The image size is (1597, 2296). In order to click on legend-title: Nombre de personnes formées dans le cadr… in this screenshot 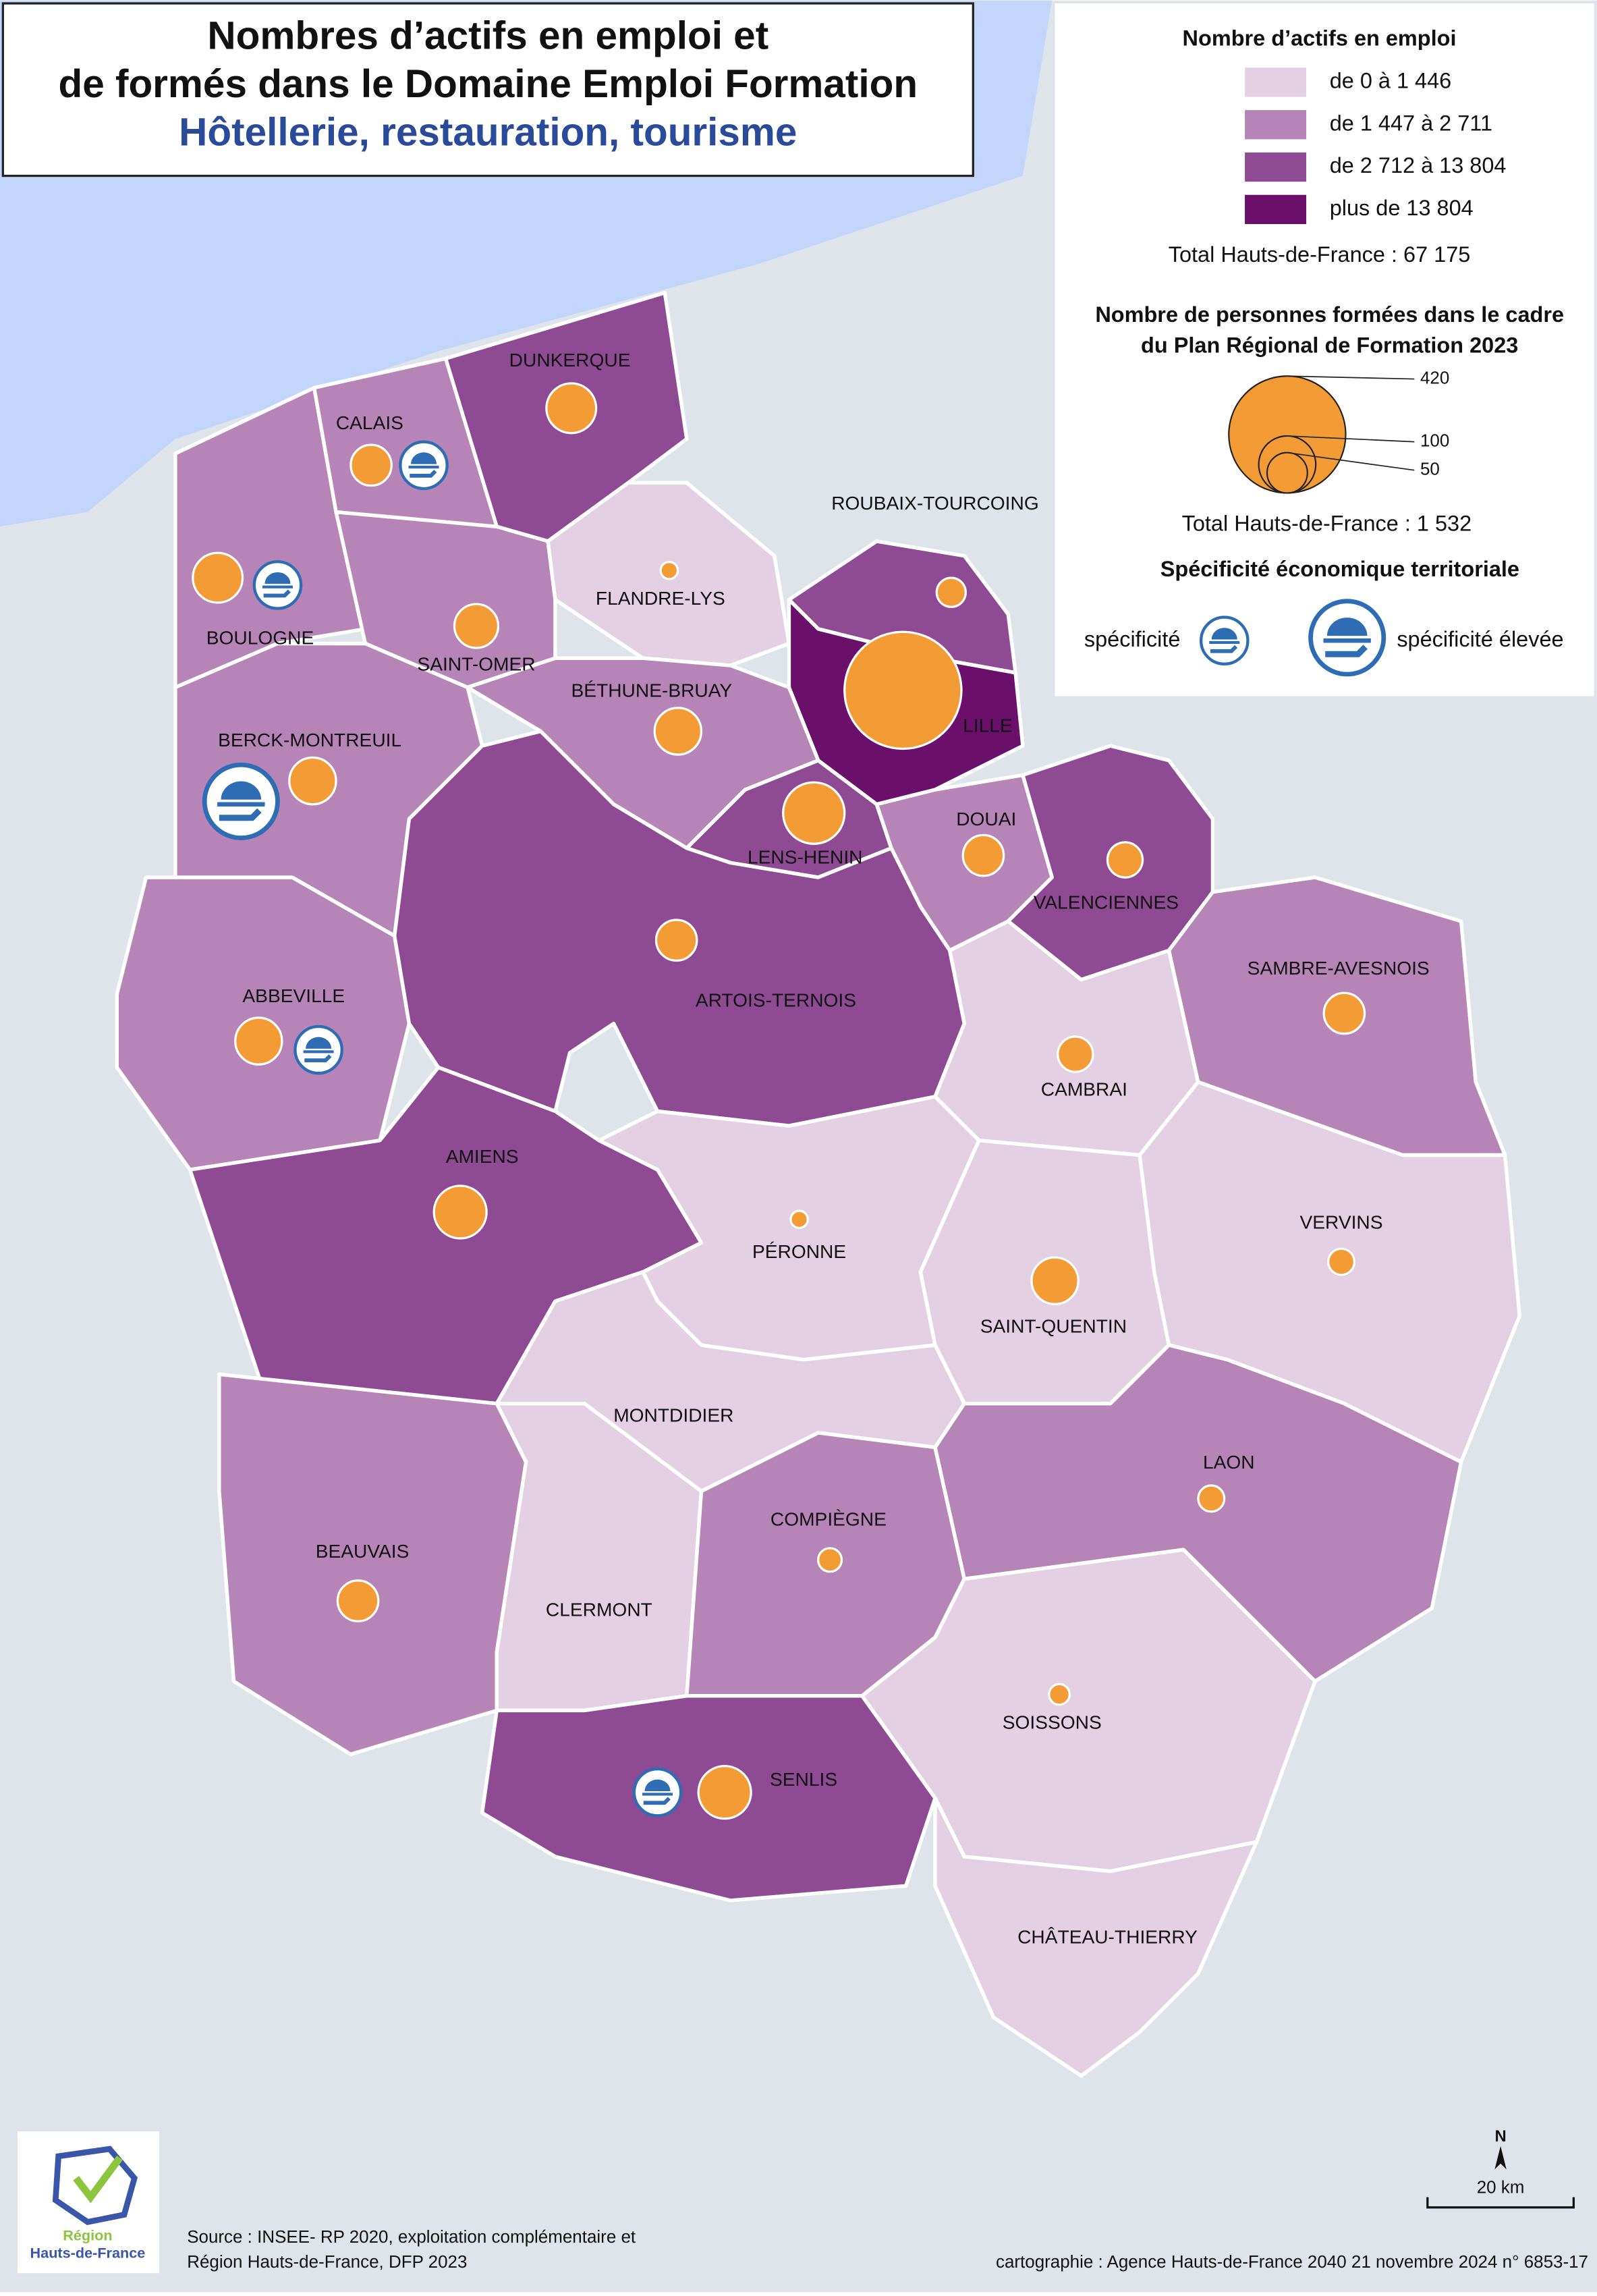, I will do `click(1329, 314)`.